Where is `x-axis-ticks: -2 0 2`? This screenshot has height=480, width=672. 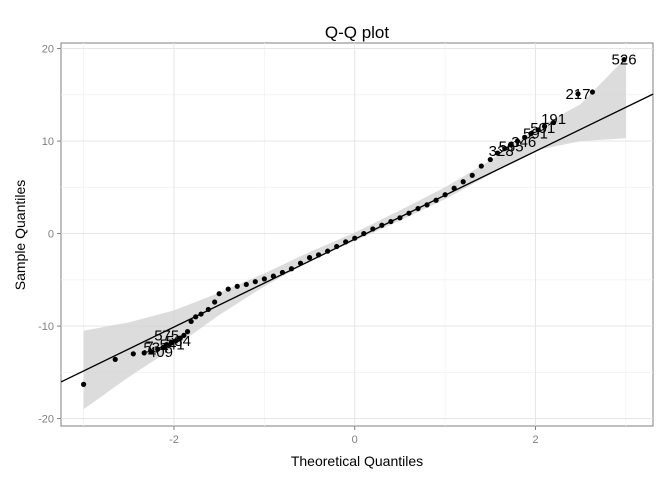
x-axis-ticks: -2 0 2 is located at coordinates (354, 436).